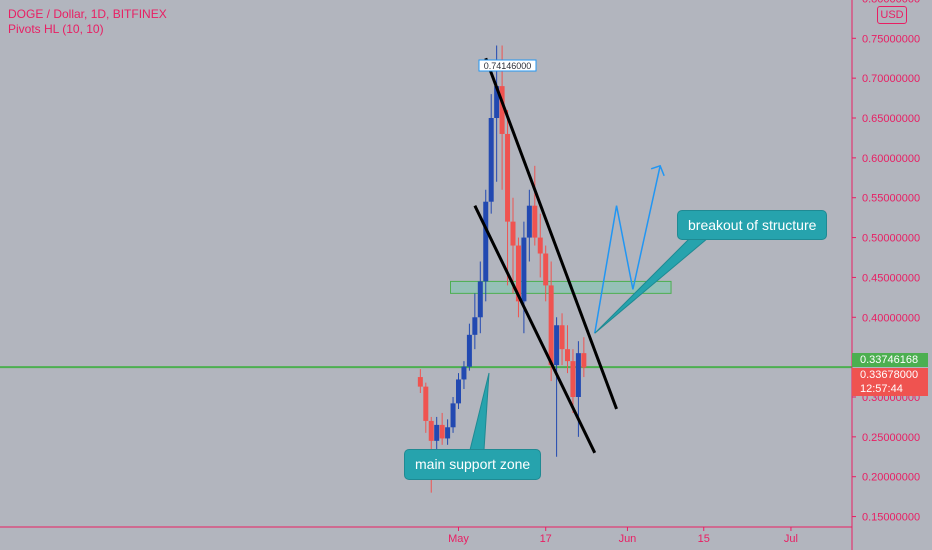 The width and height of the screenshot is (932, 550). I want to click on x-tick-label: 17, so click(546, 539).